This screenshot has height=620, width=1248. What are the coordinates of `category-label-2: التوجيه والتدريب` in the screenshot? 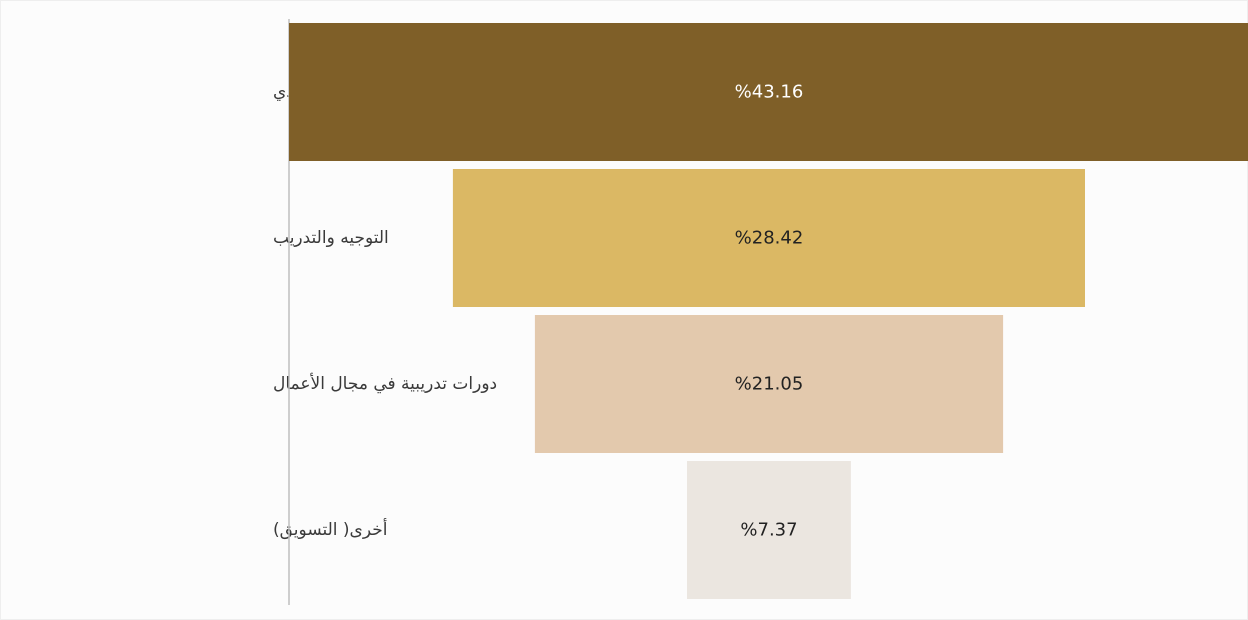 It's located at (331, 238).